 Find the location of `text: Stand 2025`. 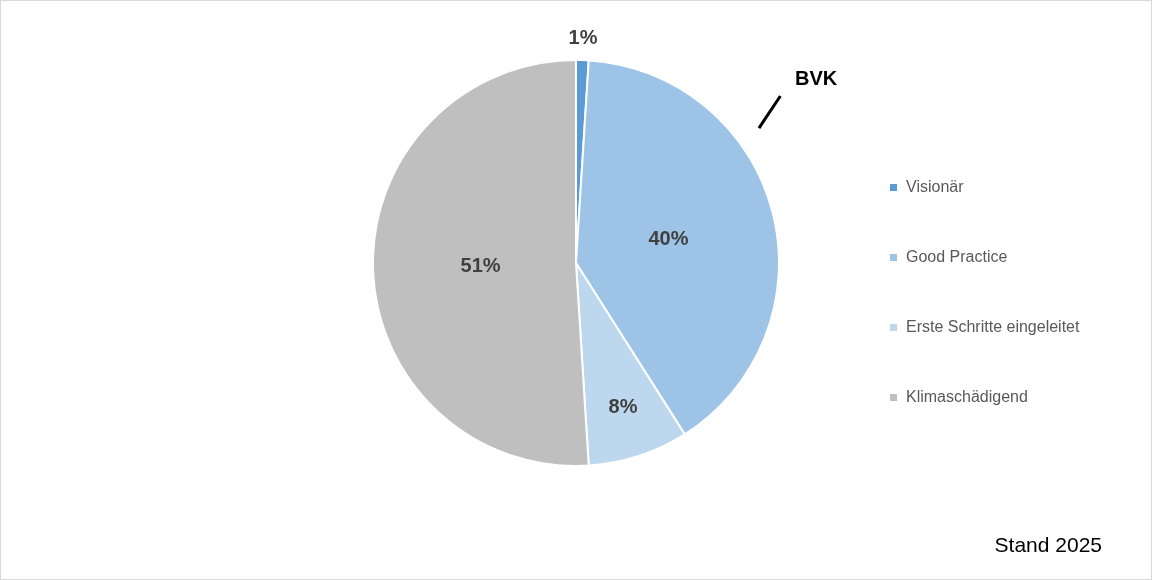

text: Stand 2025 is located at coordinates (1048, 544).